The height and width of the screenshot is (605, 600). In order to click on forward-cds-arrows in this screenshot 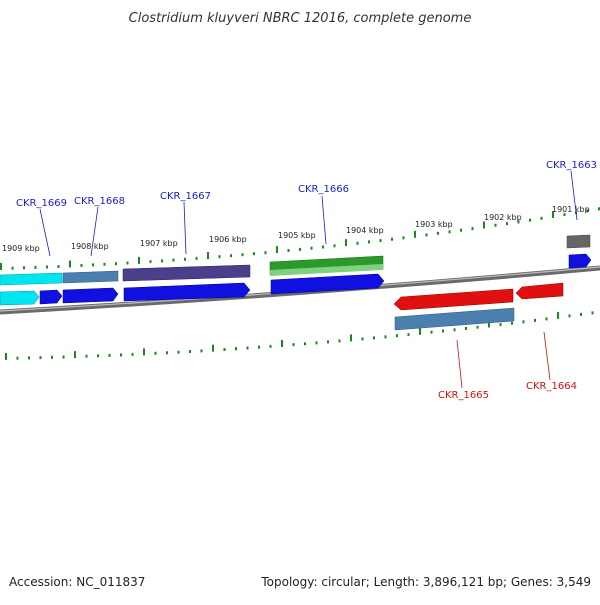, I will do `click(296, 279)`.